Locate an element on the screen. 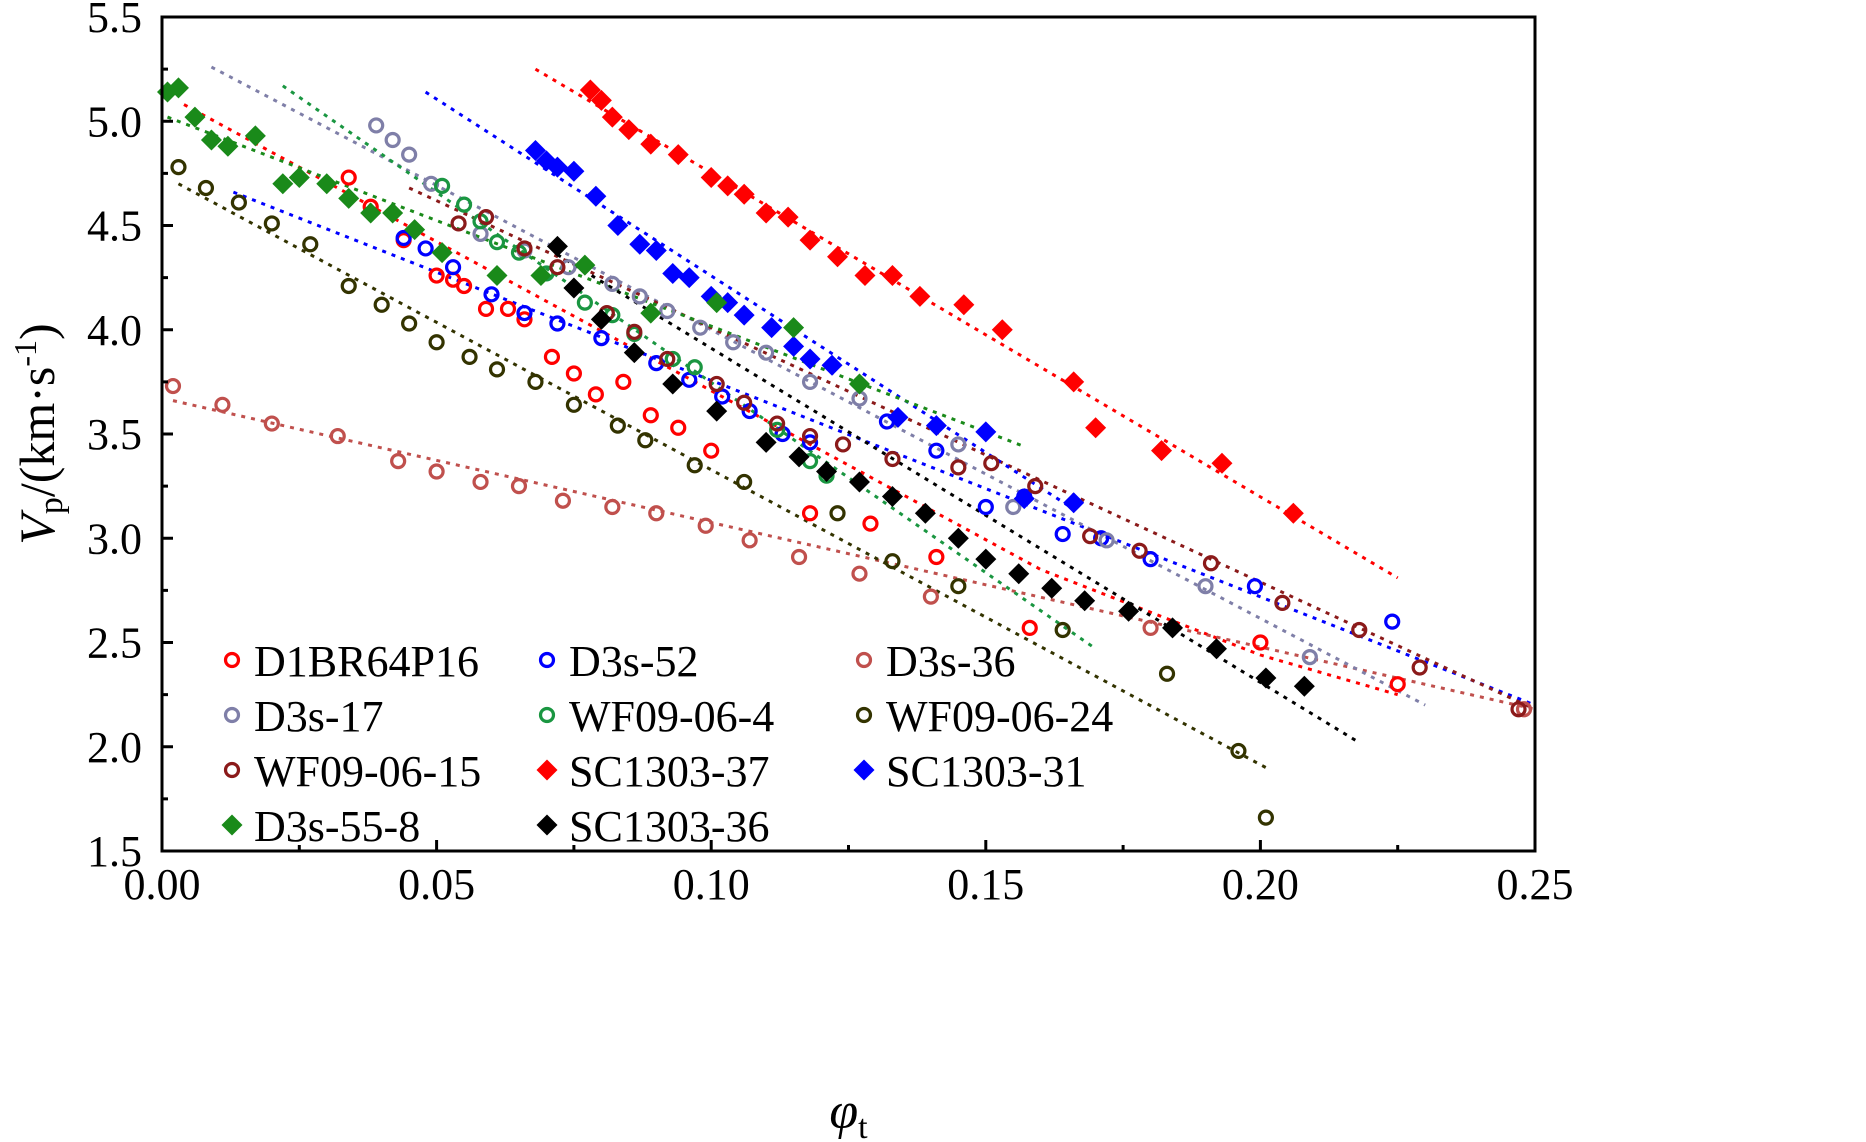 This screenshot has height=1142, width=1866. y-axis-title: Vp/(km·s-1) is located at coordinates (38, 433).